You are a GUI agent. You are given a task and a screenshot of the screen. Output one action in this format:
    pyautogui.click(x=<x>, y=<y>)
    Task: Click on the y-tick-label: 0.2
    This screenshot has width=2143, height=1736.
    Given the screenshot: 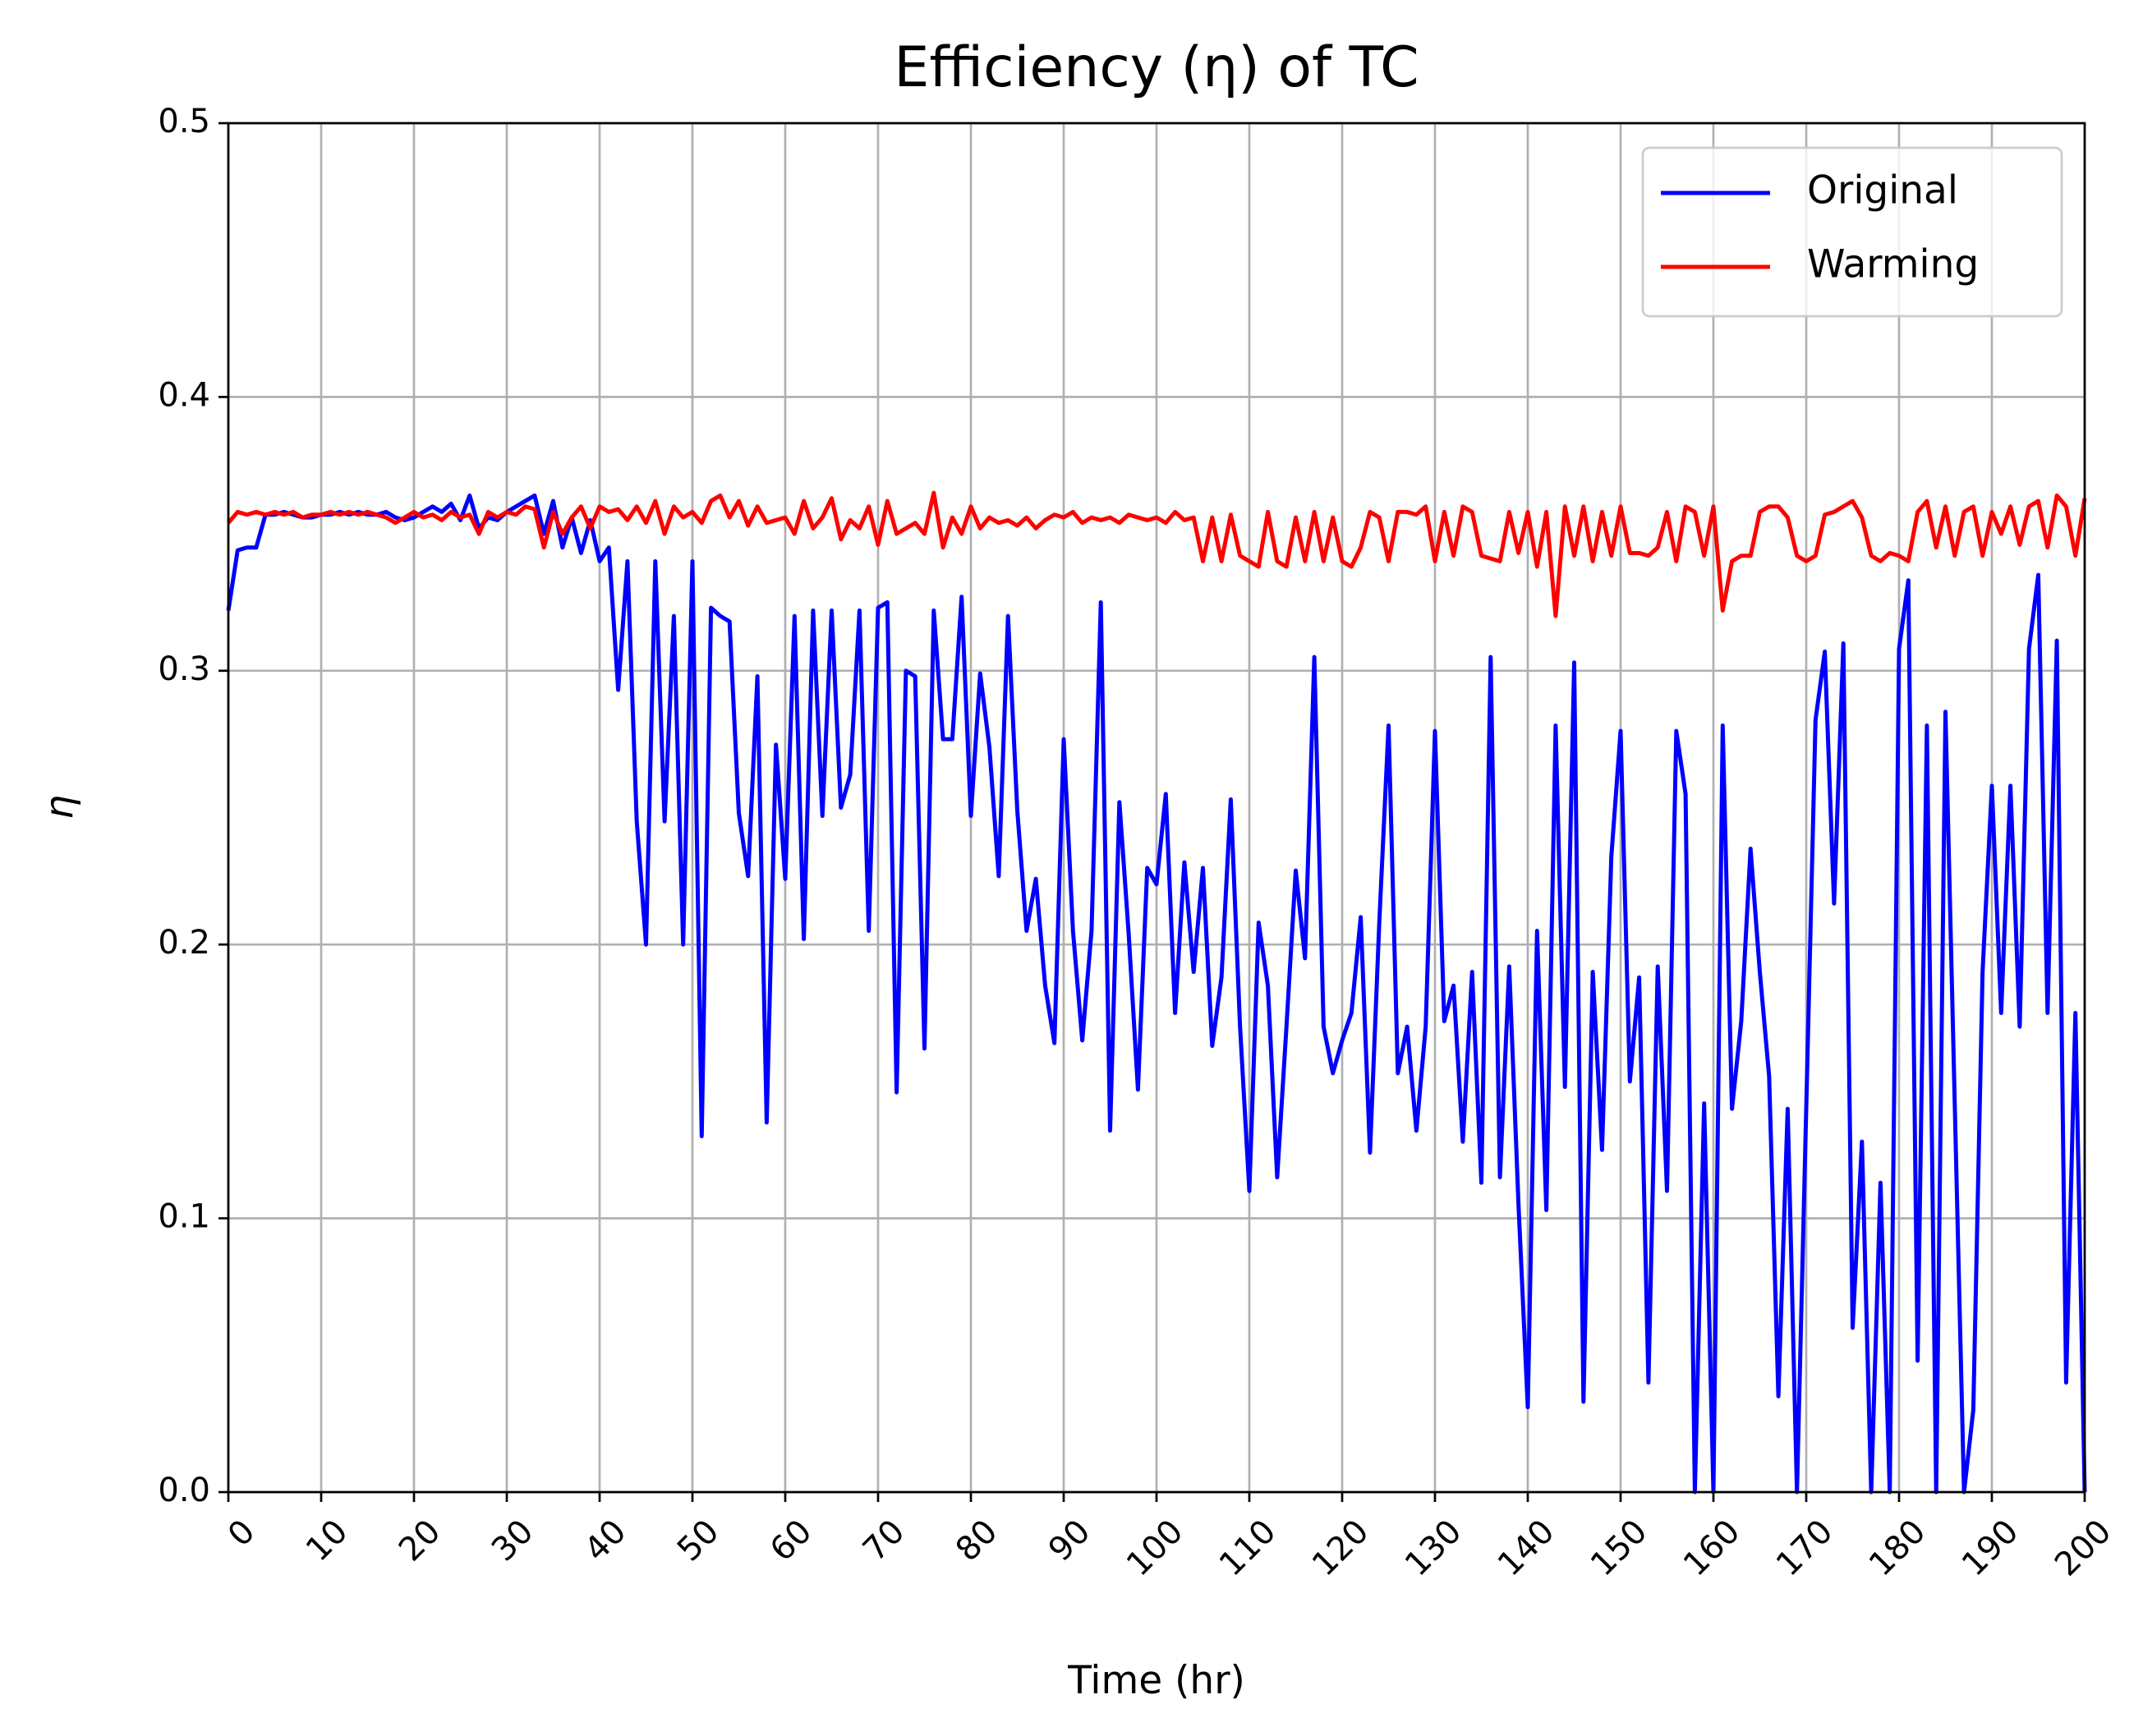 What is the action you would take?
    pyautogui.click(x=184, y=943)
    